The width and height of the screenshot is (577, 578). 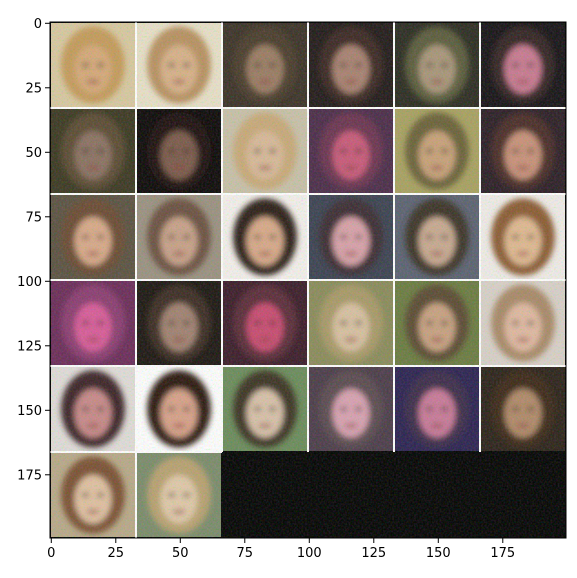 What do you see at coordinates (38, 24) in the screenshot?
I see `y-tick-label: 0` at bounding box center [38, 24].